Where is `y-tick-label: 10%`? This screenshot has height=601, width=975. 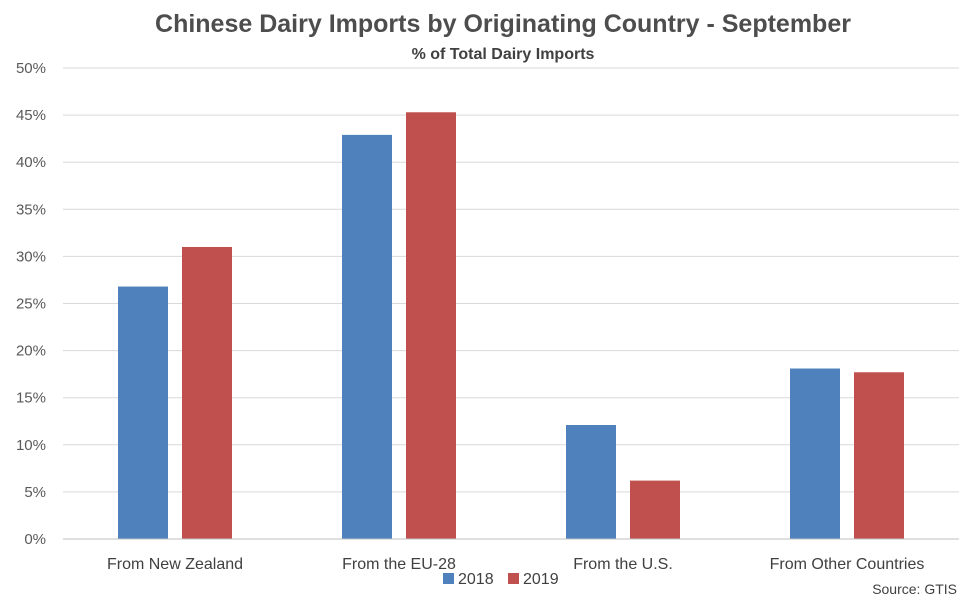
y-tick-label: 10% is located at coordinates (31, 445).